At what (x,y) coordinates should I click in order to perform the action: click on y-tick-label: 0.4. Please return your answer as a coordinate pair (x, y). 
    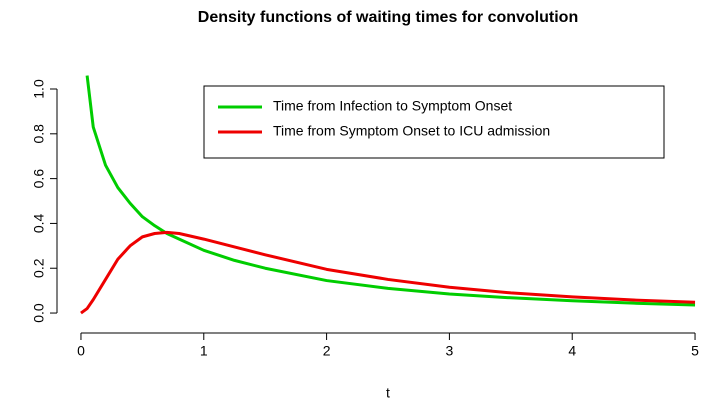
    Looking at the image, I should click on (39, 223).